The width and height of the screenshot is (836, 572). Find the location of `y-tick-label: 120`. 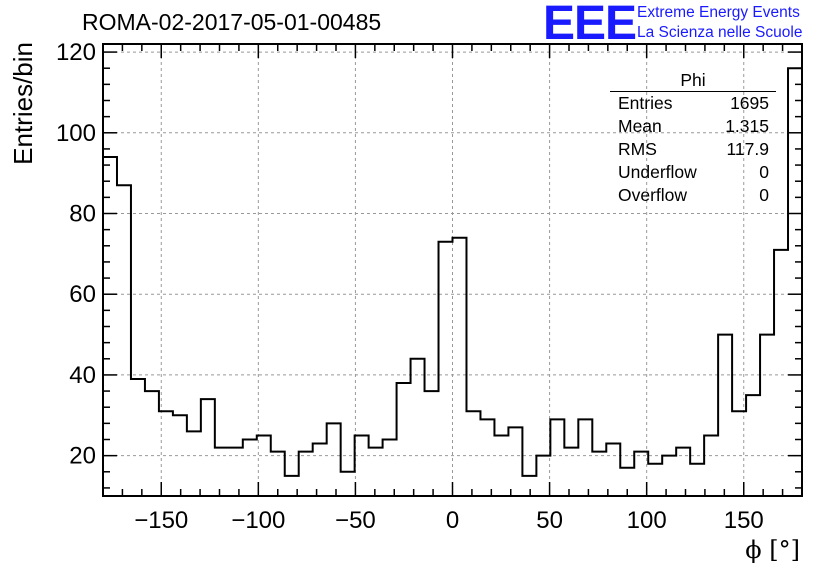

y-tick-label: 120 is located at coordinates (76, 52).